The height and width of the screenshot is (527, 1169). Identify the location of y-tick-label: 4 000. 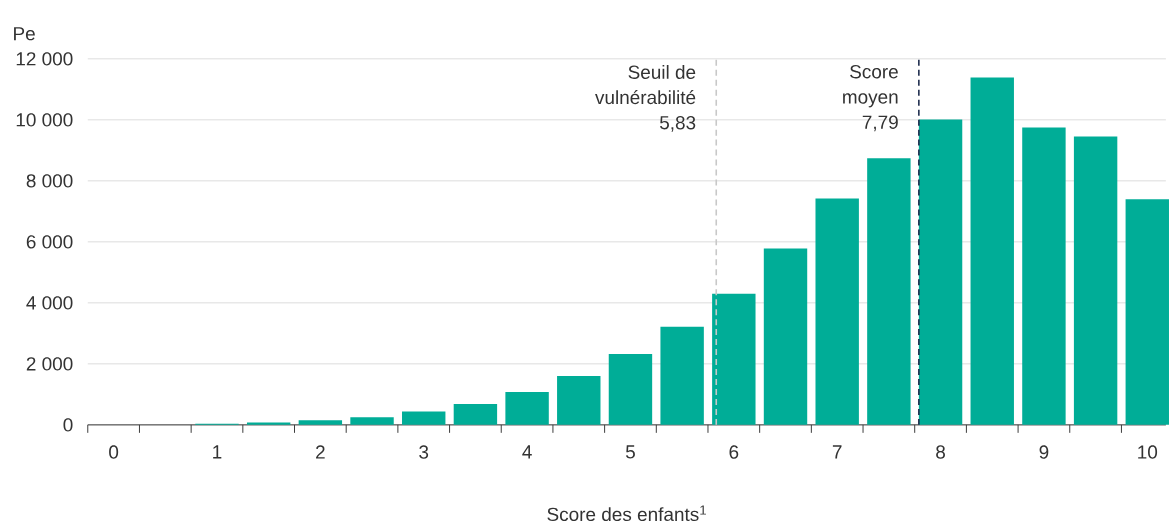
(49, 302).